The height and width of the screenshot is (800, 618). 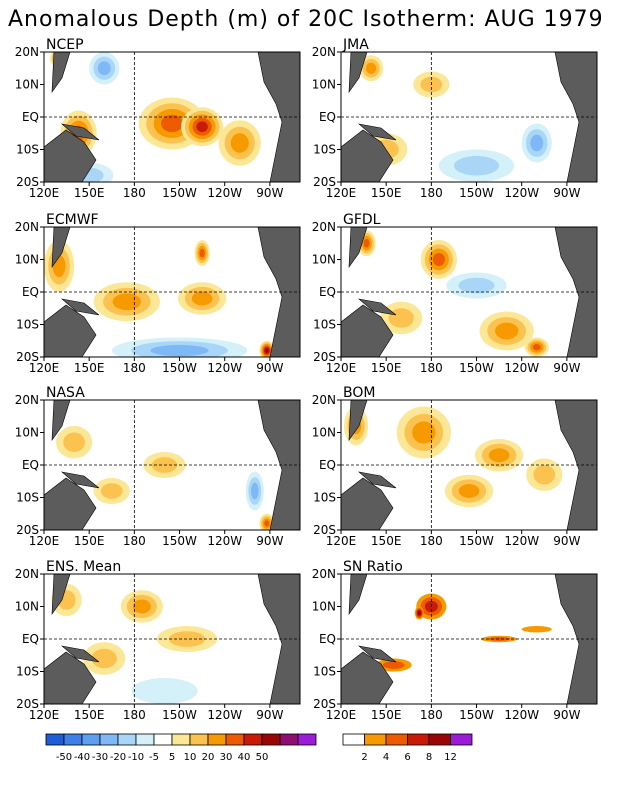 I want to click on colorbar-tick-label: -30, so click(x=100, y=757).